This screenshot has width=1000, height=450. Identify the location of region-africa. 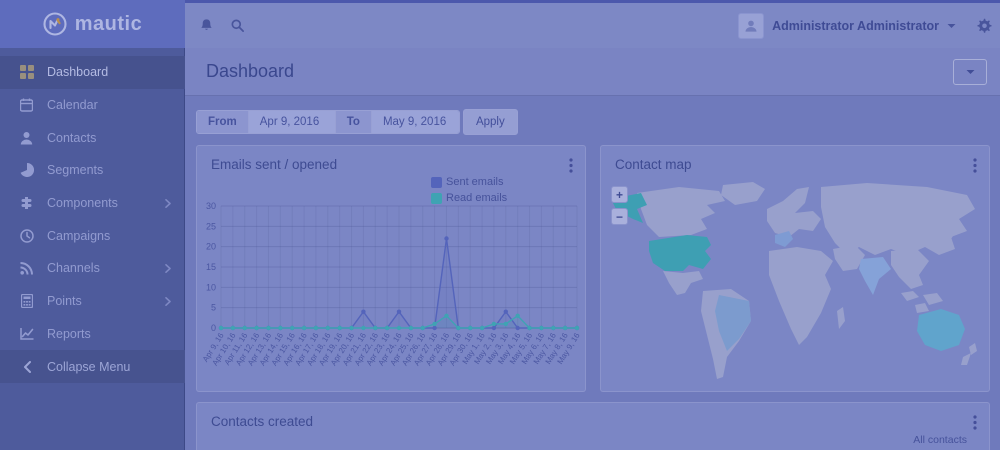
(801, 296).